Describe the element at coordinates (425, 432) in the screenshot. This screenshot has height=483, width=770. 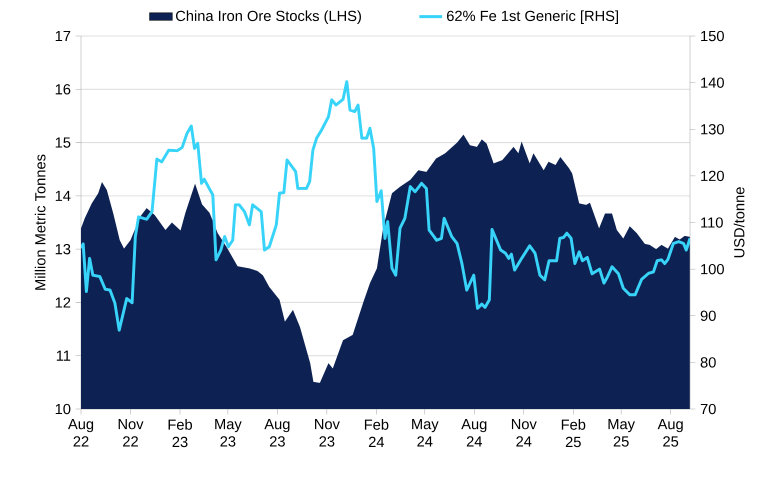
I see `x-tick-label: May 24` at that location.